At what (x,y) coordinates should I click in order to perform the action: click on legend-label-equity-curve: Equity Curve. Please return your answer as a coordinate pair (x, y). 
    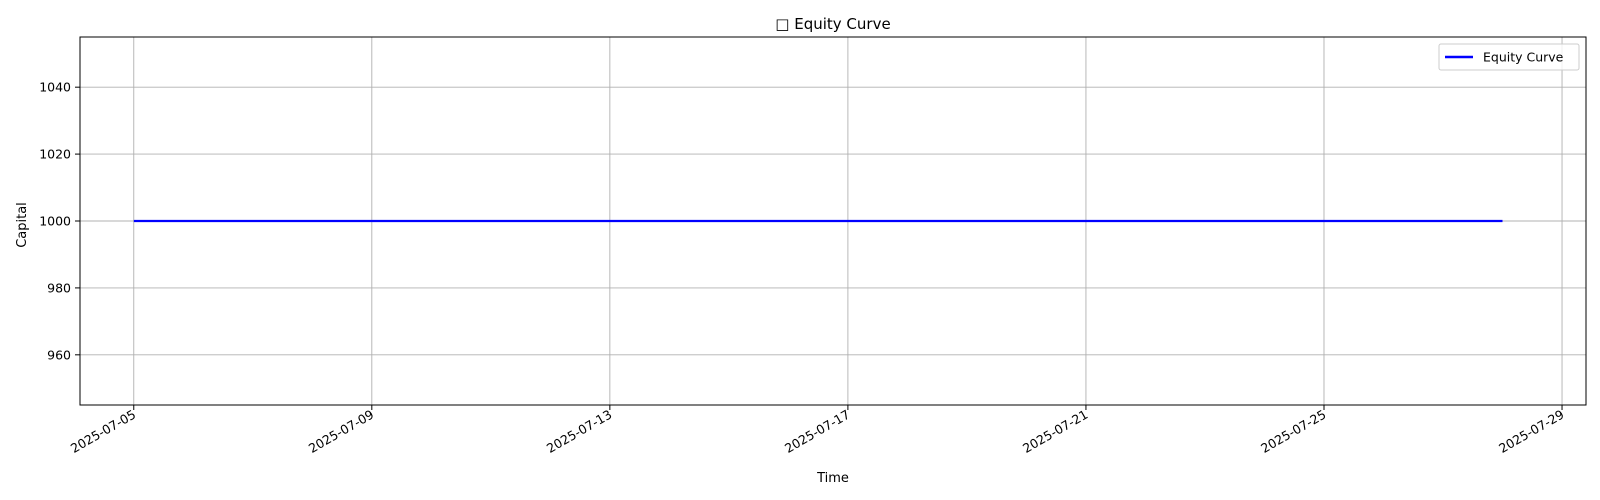
    Looking at the image, I should click on (1523, 57).